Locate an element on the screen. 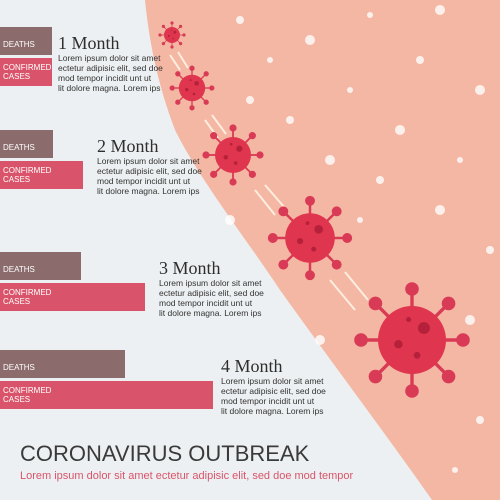 This screenshot has height=500, width=500. month-heading: 3 Month is located at coordinates (190, 268).